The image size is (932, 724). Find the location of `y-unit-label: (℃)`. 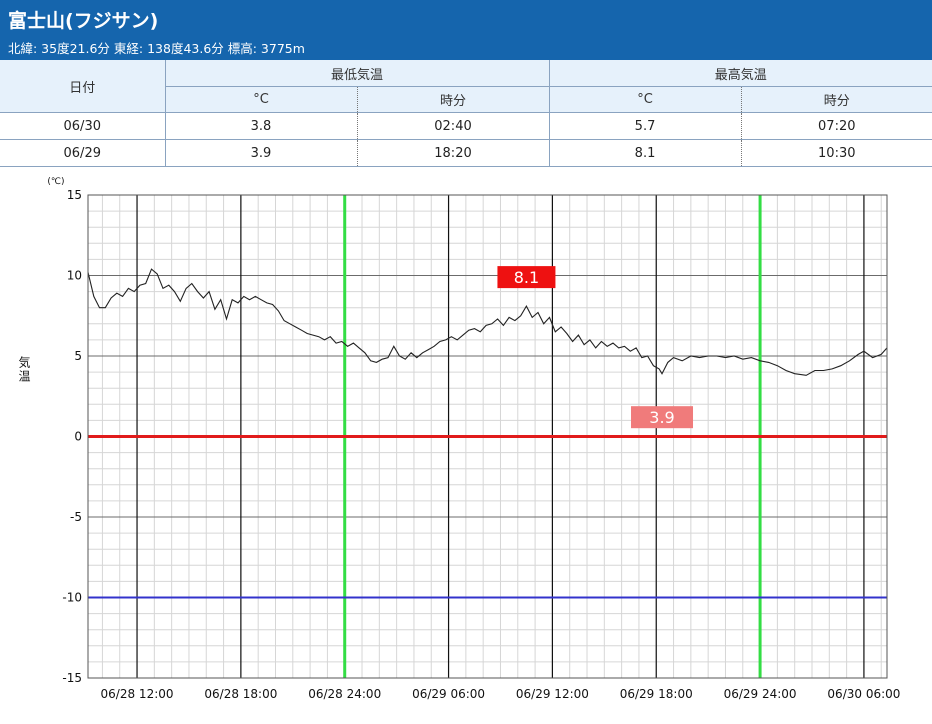

y-unit-label: (℃) is located at coordinates (55, 182).